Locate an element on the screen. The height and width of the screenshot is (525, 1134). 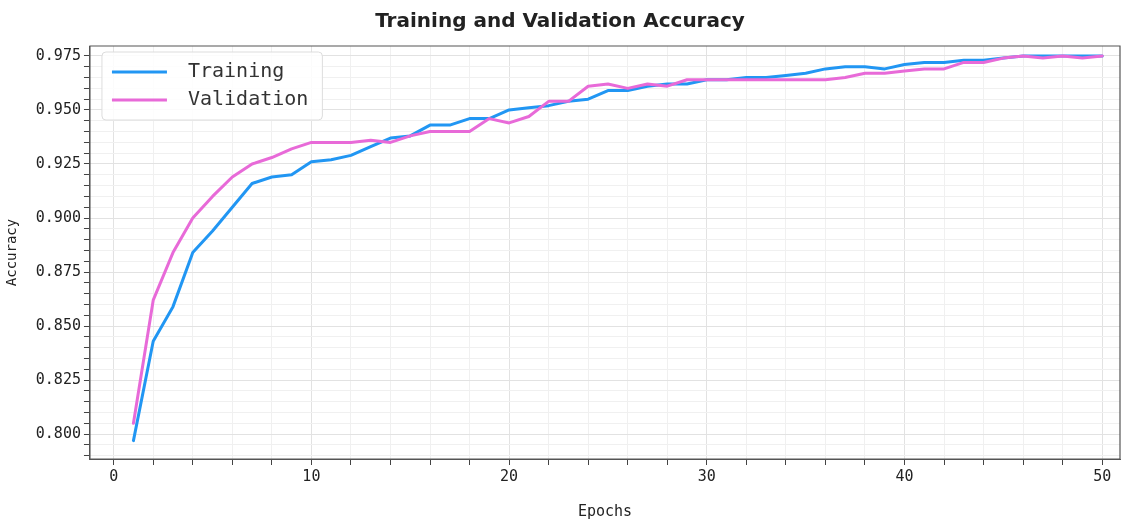
x-tick-label: 50 is located at coordinates (1102, 475).